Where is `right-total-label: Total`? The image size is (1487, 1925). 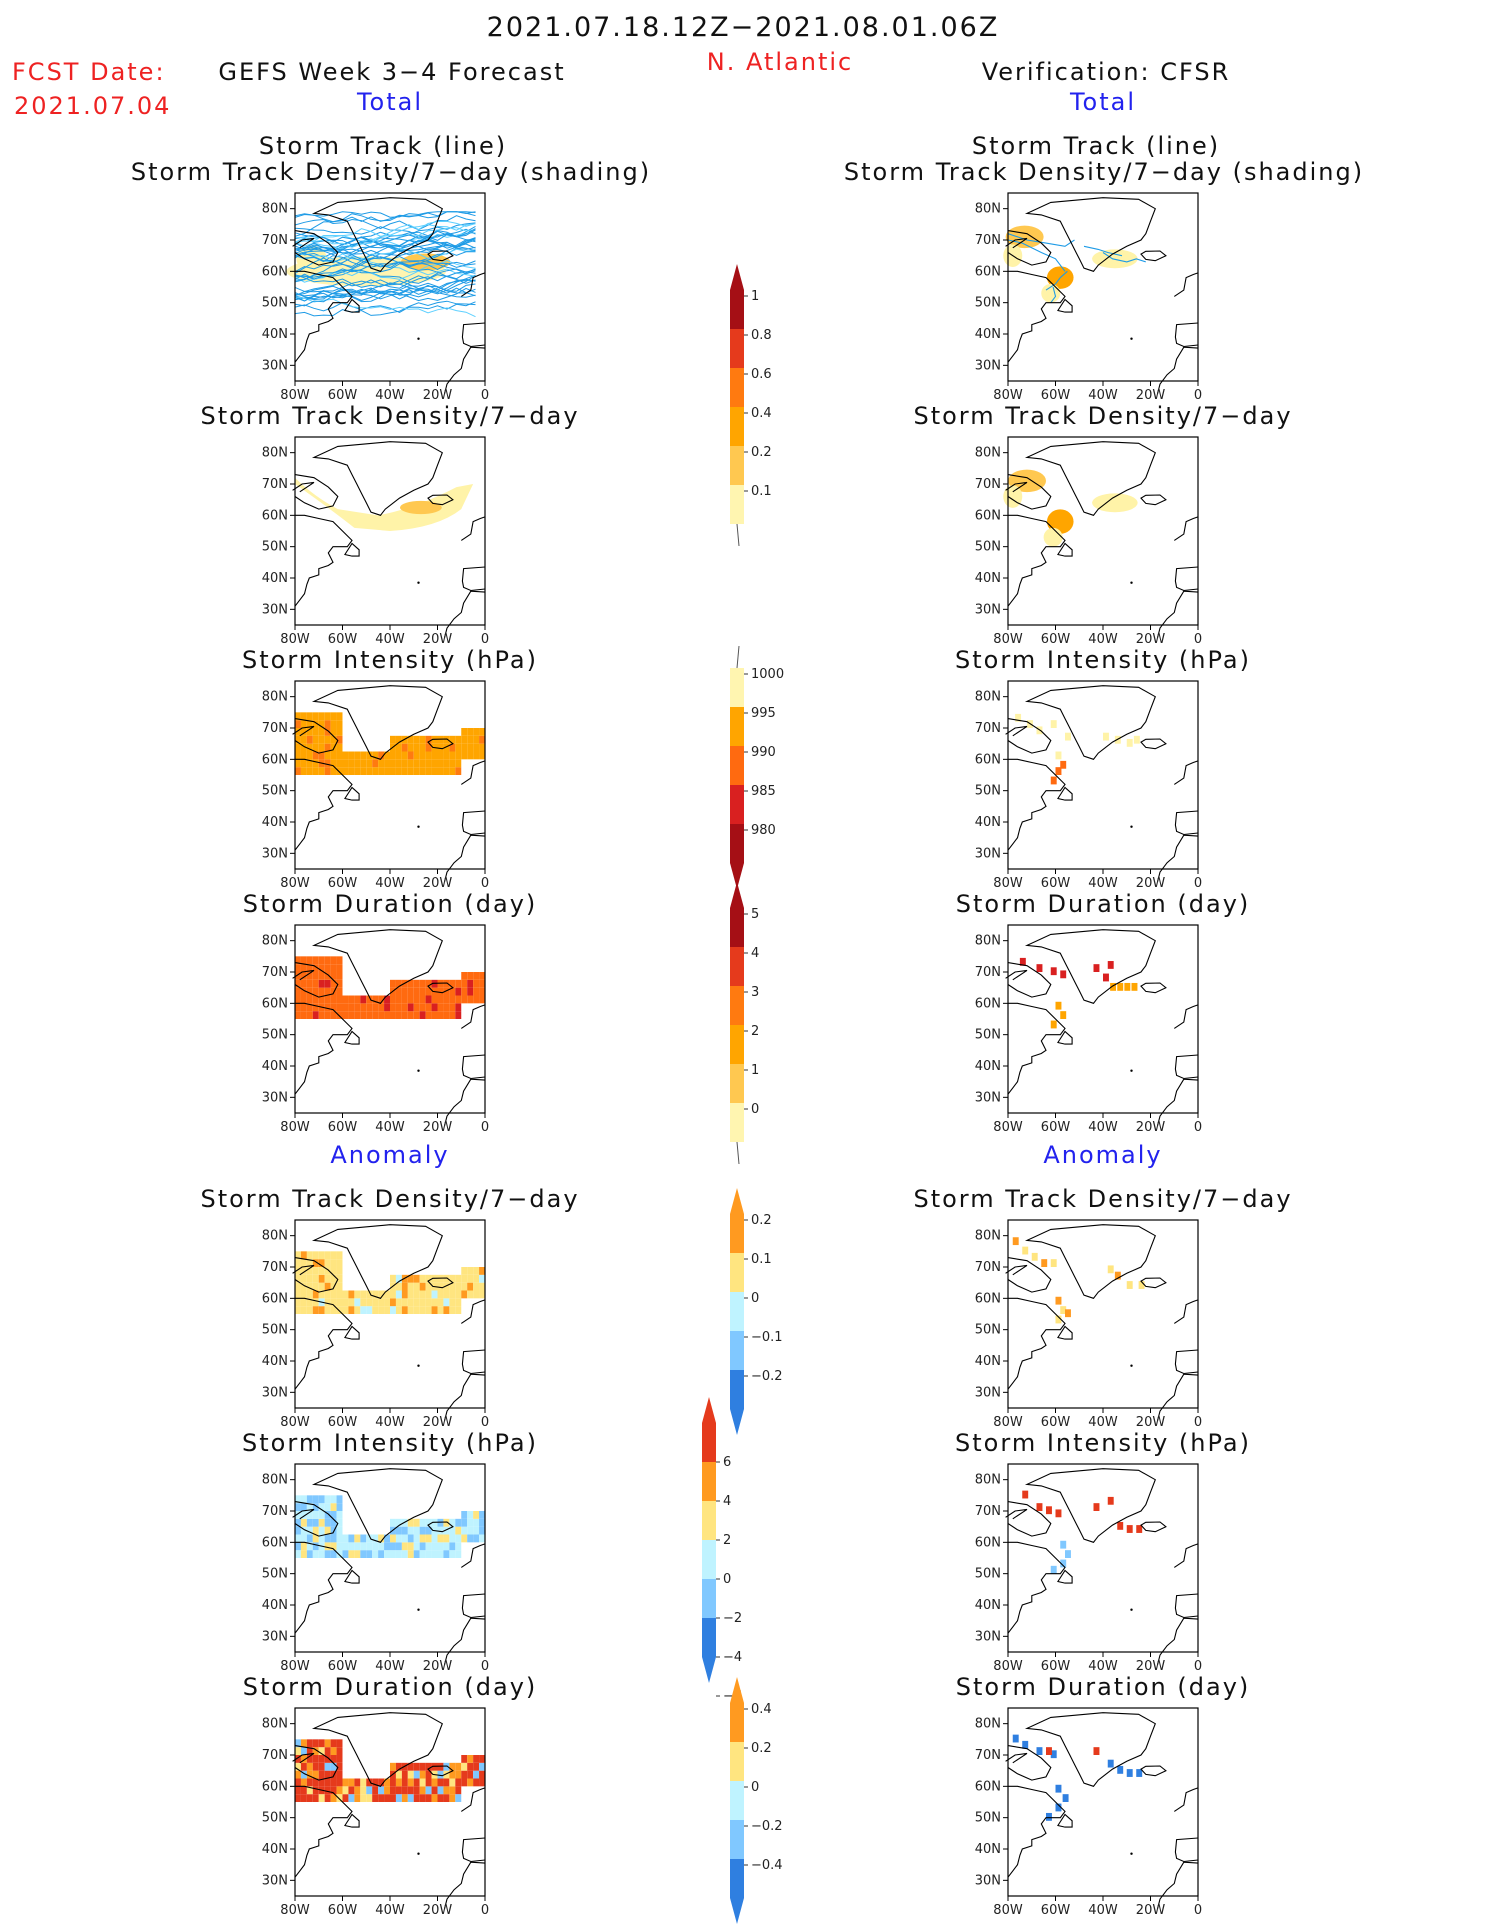
right-total-label: Total is located at coordinates (1103, 102).